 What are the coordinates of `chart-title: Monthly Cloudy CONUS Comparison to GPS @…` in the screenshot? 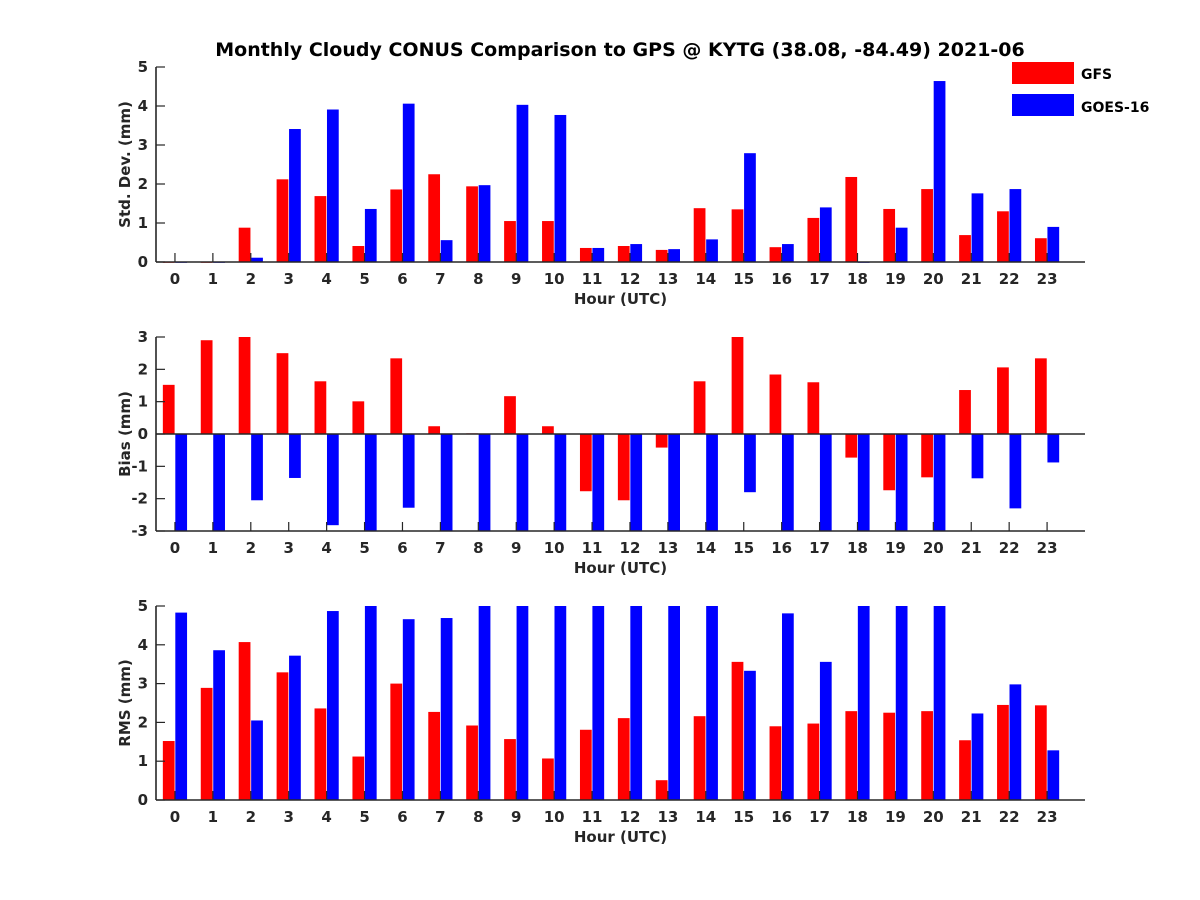 It's located at (620, 50).